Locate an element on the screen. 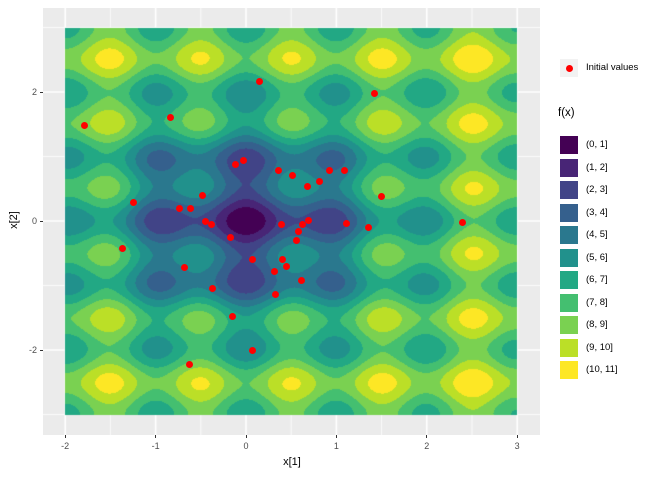 The image size is (672, 480). initial-values-point-icon is located at coordinates (569, 68).